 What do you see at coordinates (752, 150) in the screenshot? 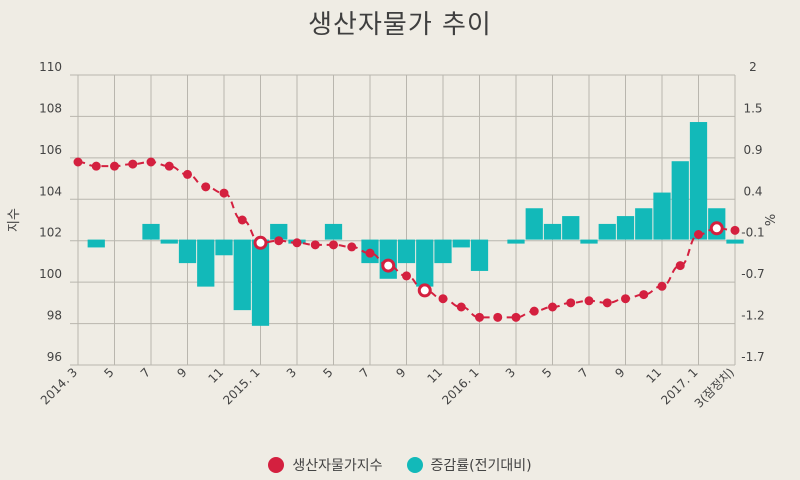
I see `y-tick-right: 0.9` at bounding box center [752, 150].